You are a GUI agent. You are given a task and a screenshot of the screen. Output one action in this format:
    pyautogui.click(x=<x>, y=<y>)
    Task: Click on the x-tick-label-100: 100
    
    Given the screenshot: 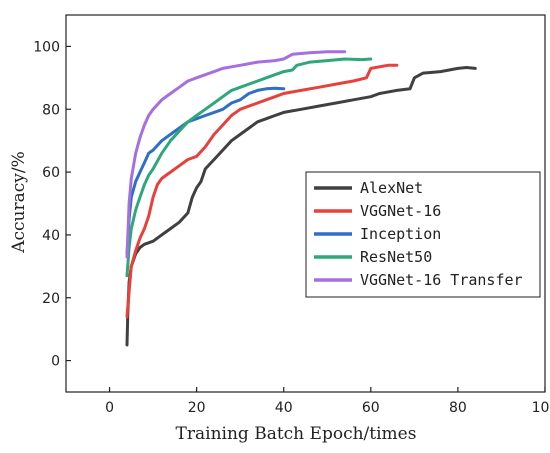 What is the action you would take?
    pyautogui.click(x=541, y=408)
    